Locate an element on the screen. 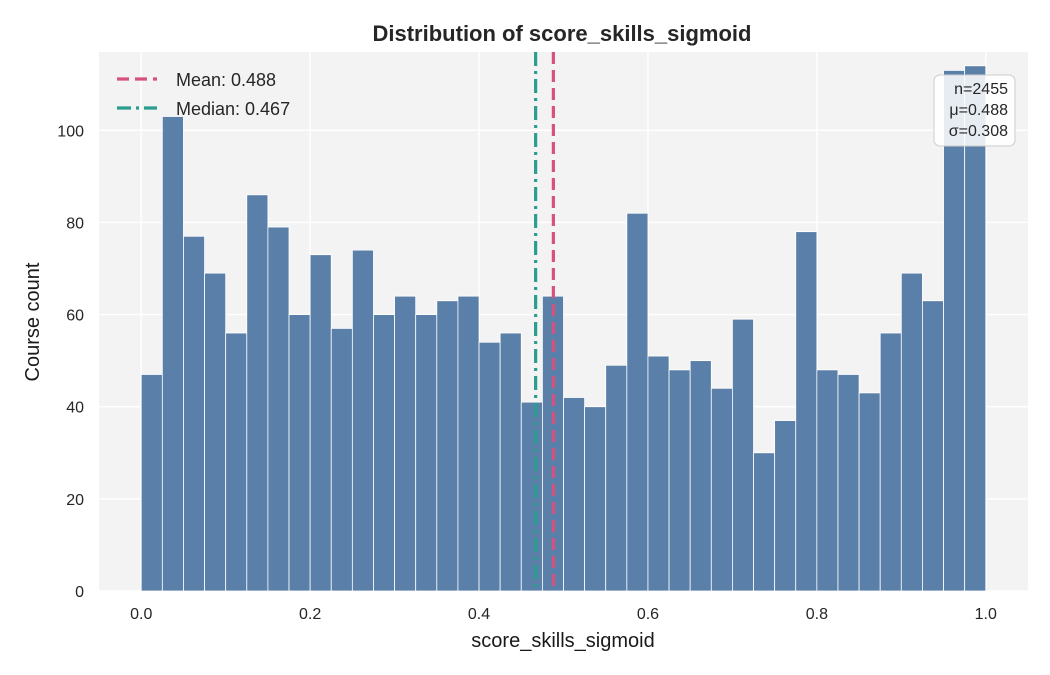 This screenshot has width=1050, height=675. stats-n: n=2455 is located at coordinates (981, 89).